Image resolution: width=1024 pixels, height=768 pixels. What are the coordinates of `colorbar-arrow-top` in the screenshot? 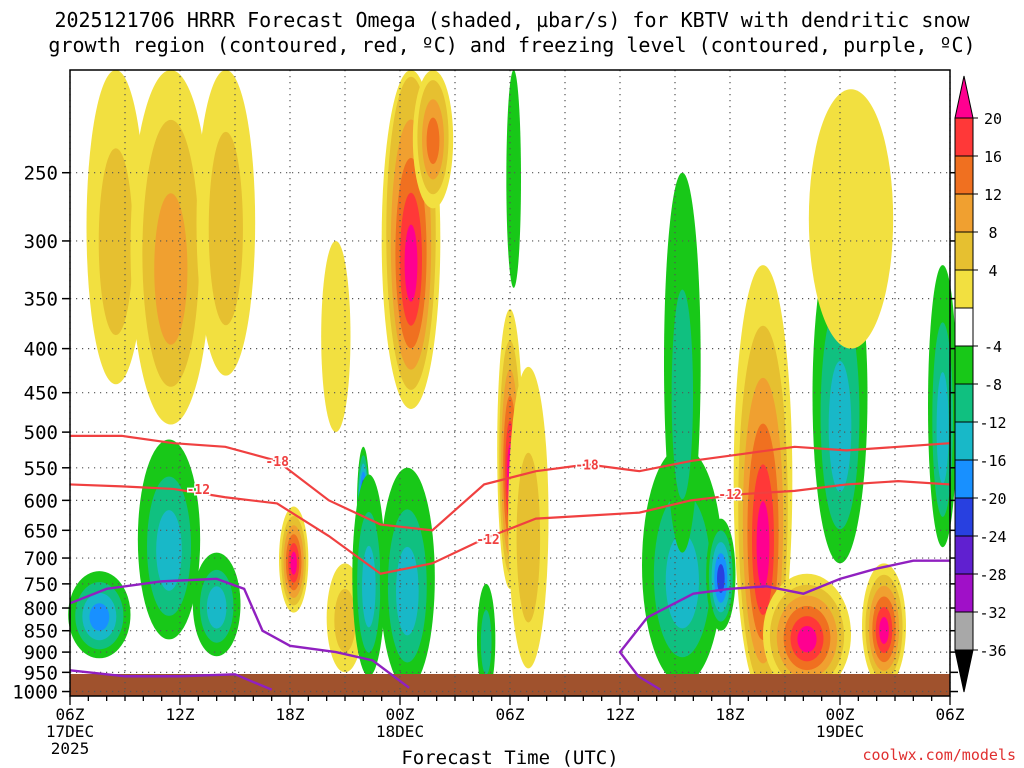 It's located at (964, 97).